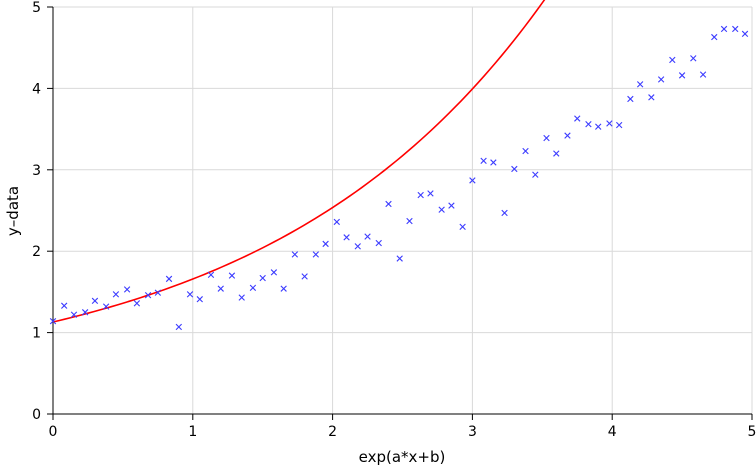 The image size is (756, 467). Describe the element at coordinates (752, 432) in the screenshot. I see `x-tick-label-5: 5` at that location.